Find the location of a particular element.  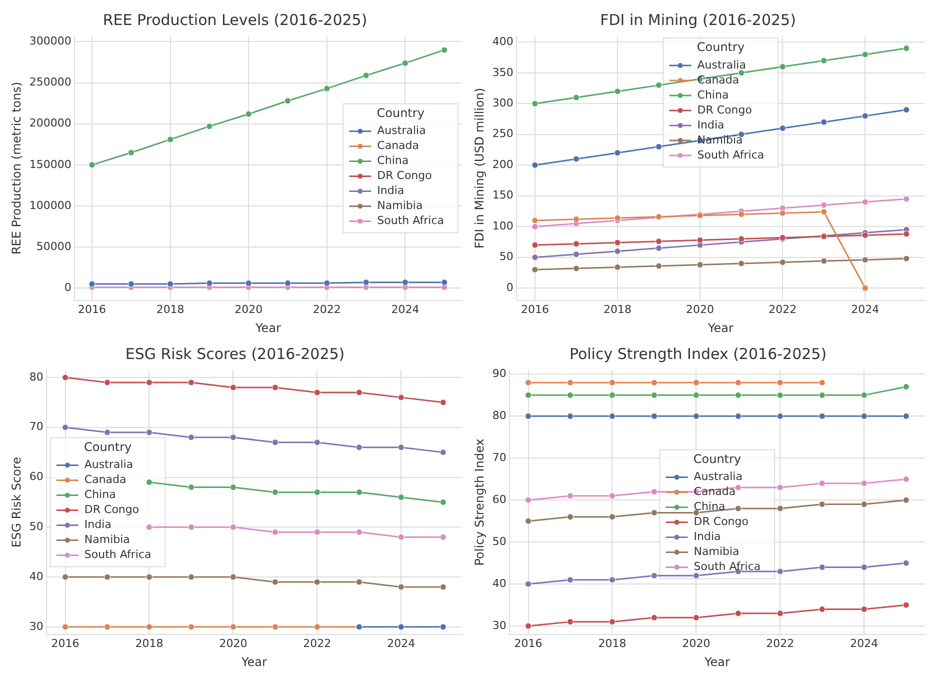

y-tick-label: 300000 is located at coordinates (50, 41).